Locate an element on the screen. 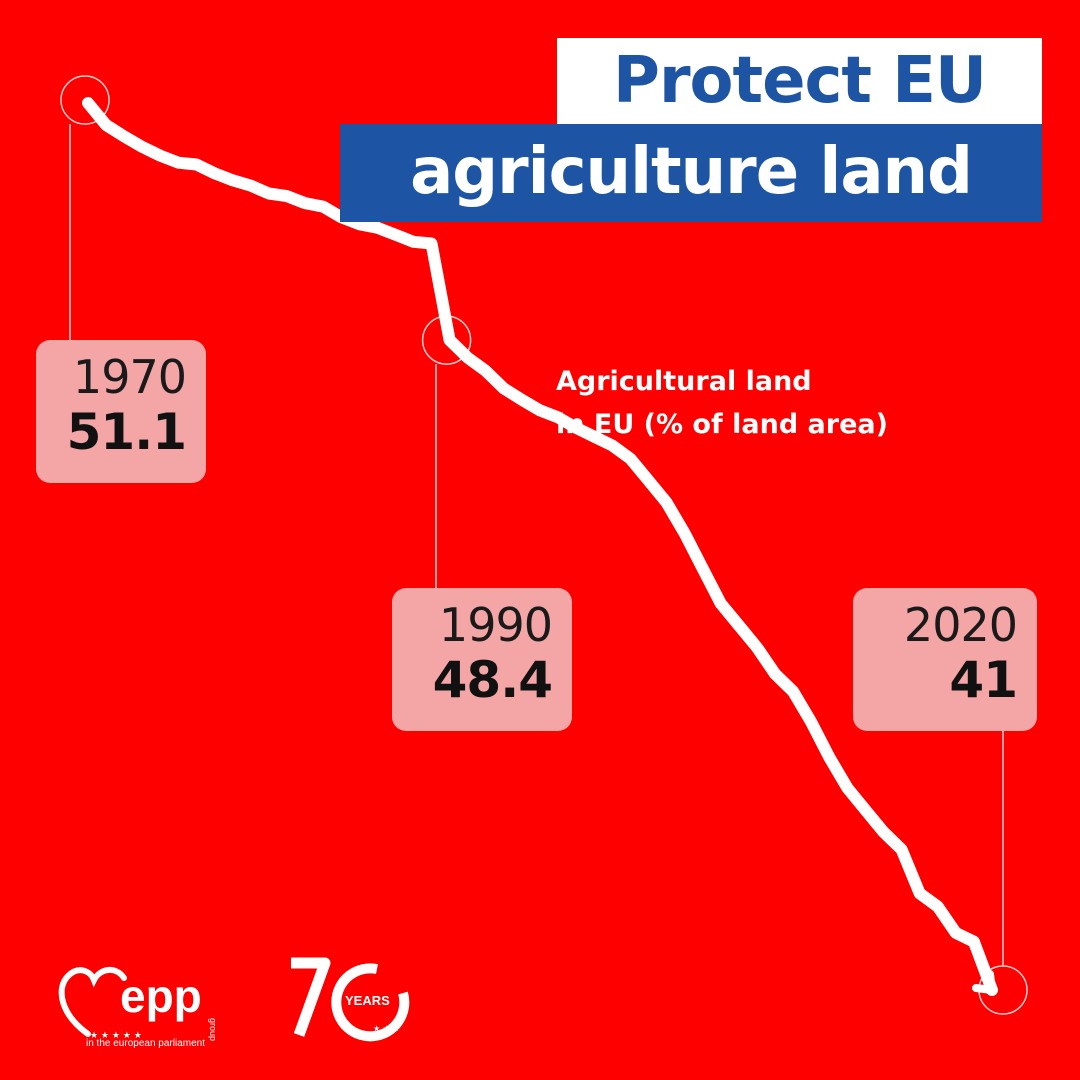 This screenshot has width=1080, height=1080. end-arrow-icon is located at coordinates (984, 982).